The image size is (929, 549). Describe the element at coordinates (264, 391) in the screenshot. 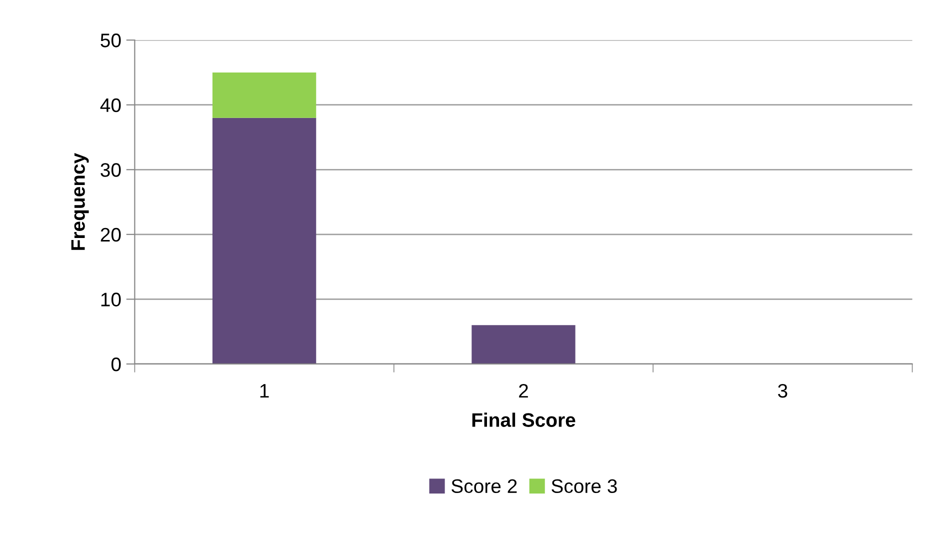

I see `x-tick-label: 1` at that location.